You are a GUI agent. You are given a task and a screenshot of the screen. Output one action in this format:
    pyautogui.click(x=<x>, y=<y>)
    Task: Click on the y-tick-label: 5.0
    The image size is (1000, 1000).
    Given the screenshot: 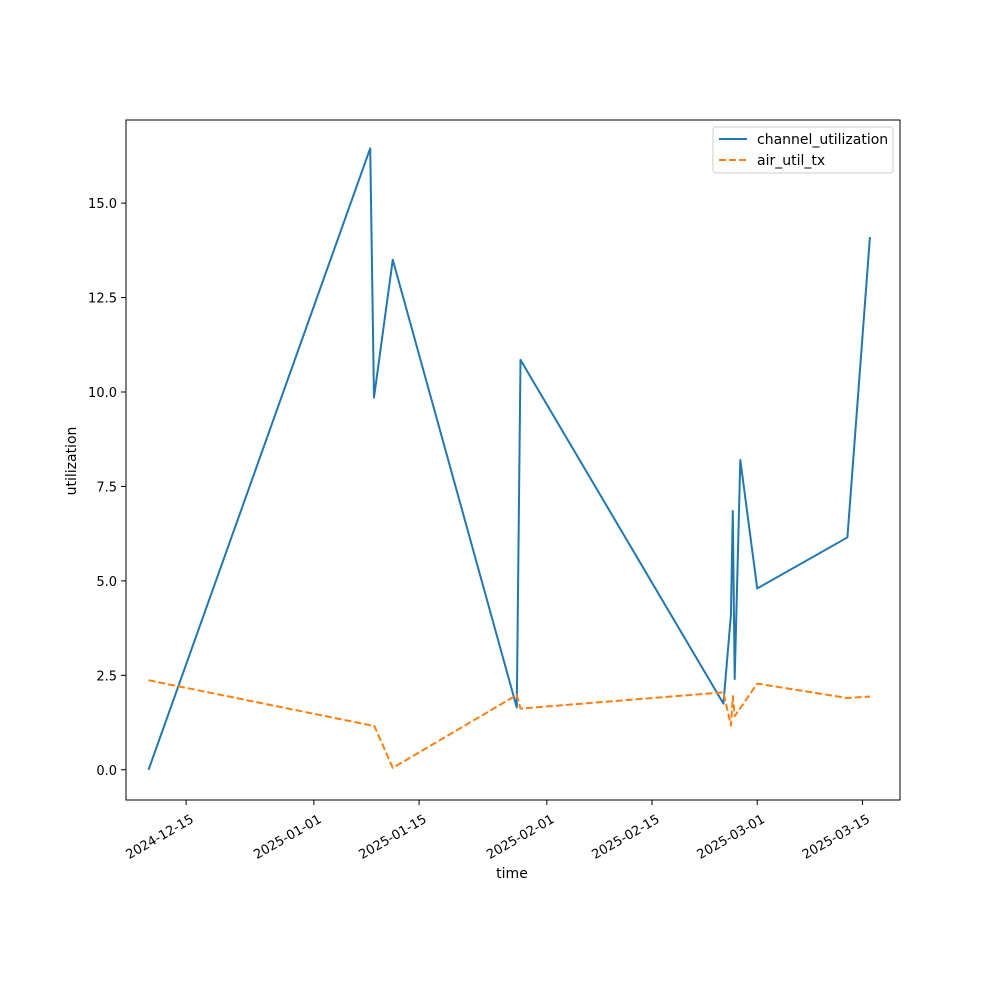 What is the action you would take?
    pyautogui.click(x=106, y=582)
    